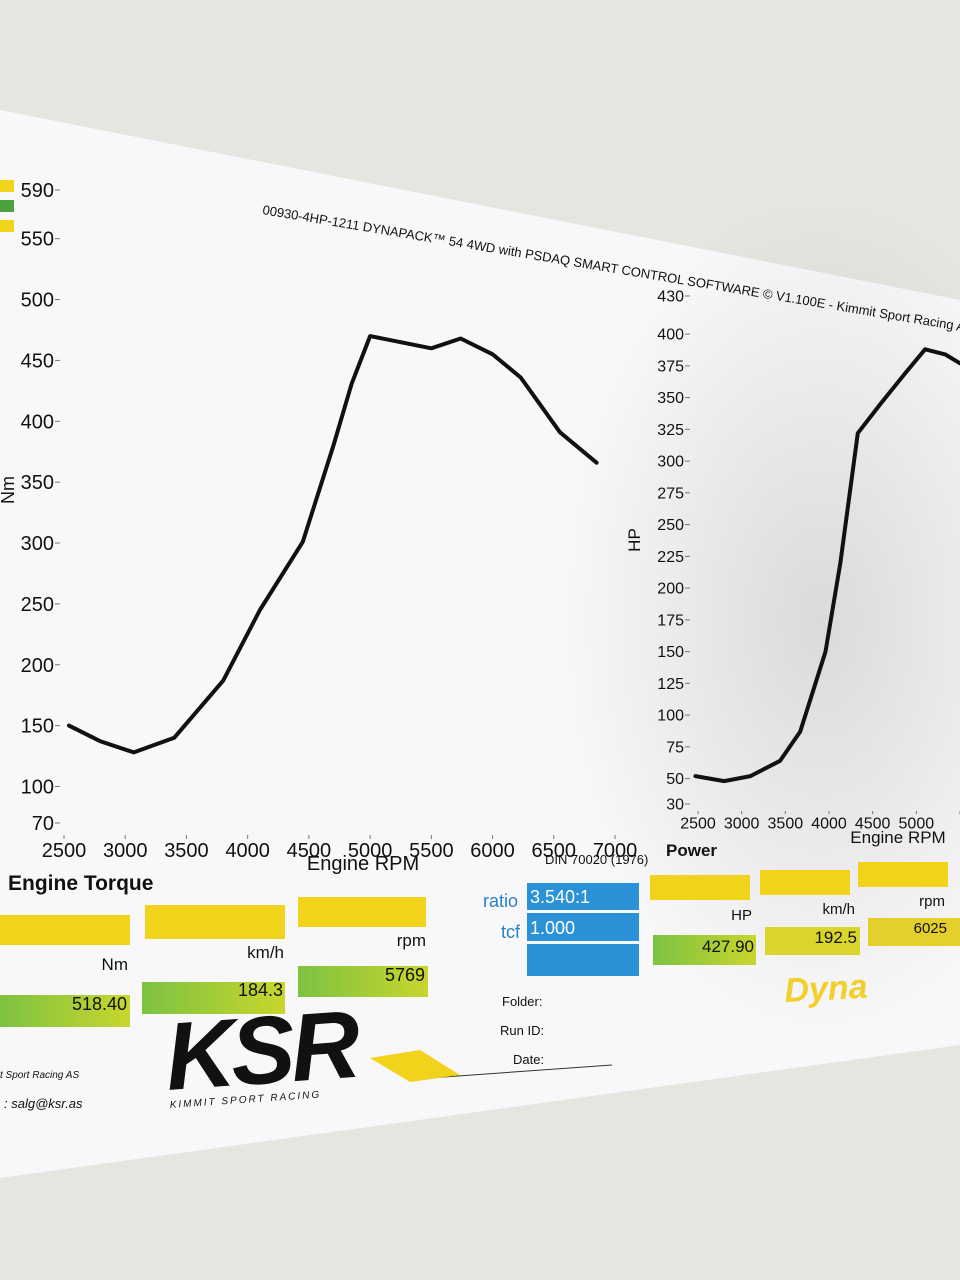 This screenshot has width=960, height=1280. I want to click on tcf-value: 1.000, so click(552, 928).